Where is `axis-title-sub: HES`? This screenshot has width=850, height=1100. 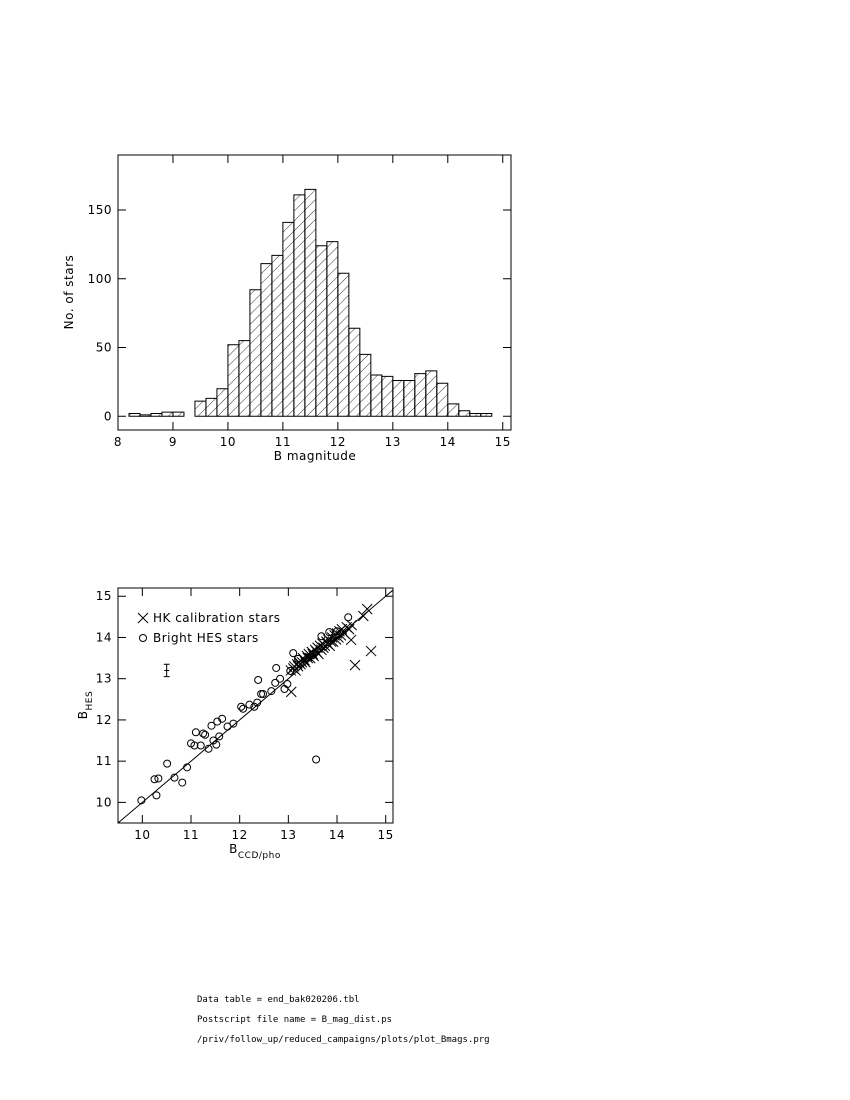 axis-title-sub: HES is located at coordinates (90, 701).